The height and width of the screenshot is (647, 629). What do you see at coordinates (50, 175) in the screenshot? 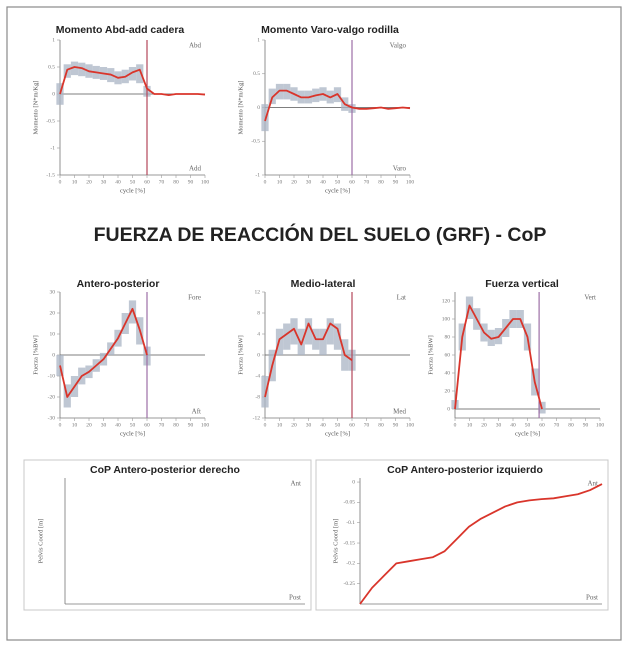
I see `y-tick-label: -1.5` at bounding box center [50, 175].